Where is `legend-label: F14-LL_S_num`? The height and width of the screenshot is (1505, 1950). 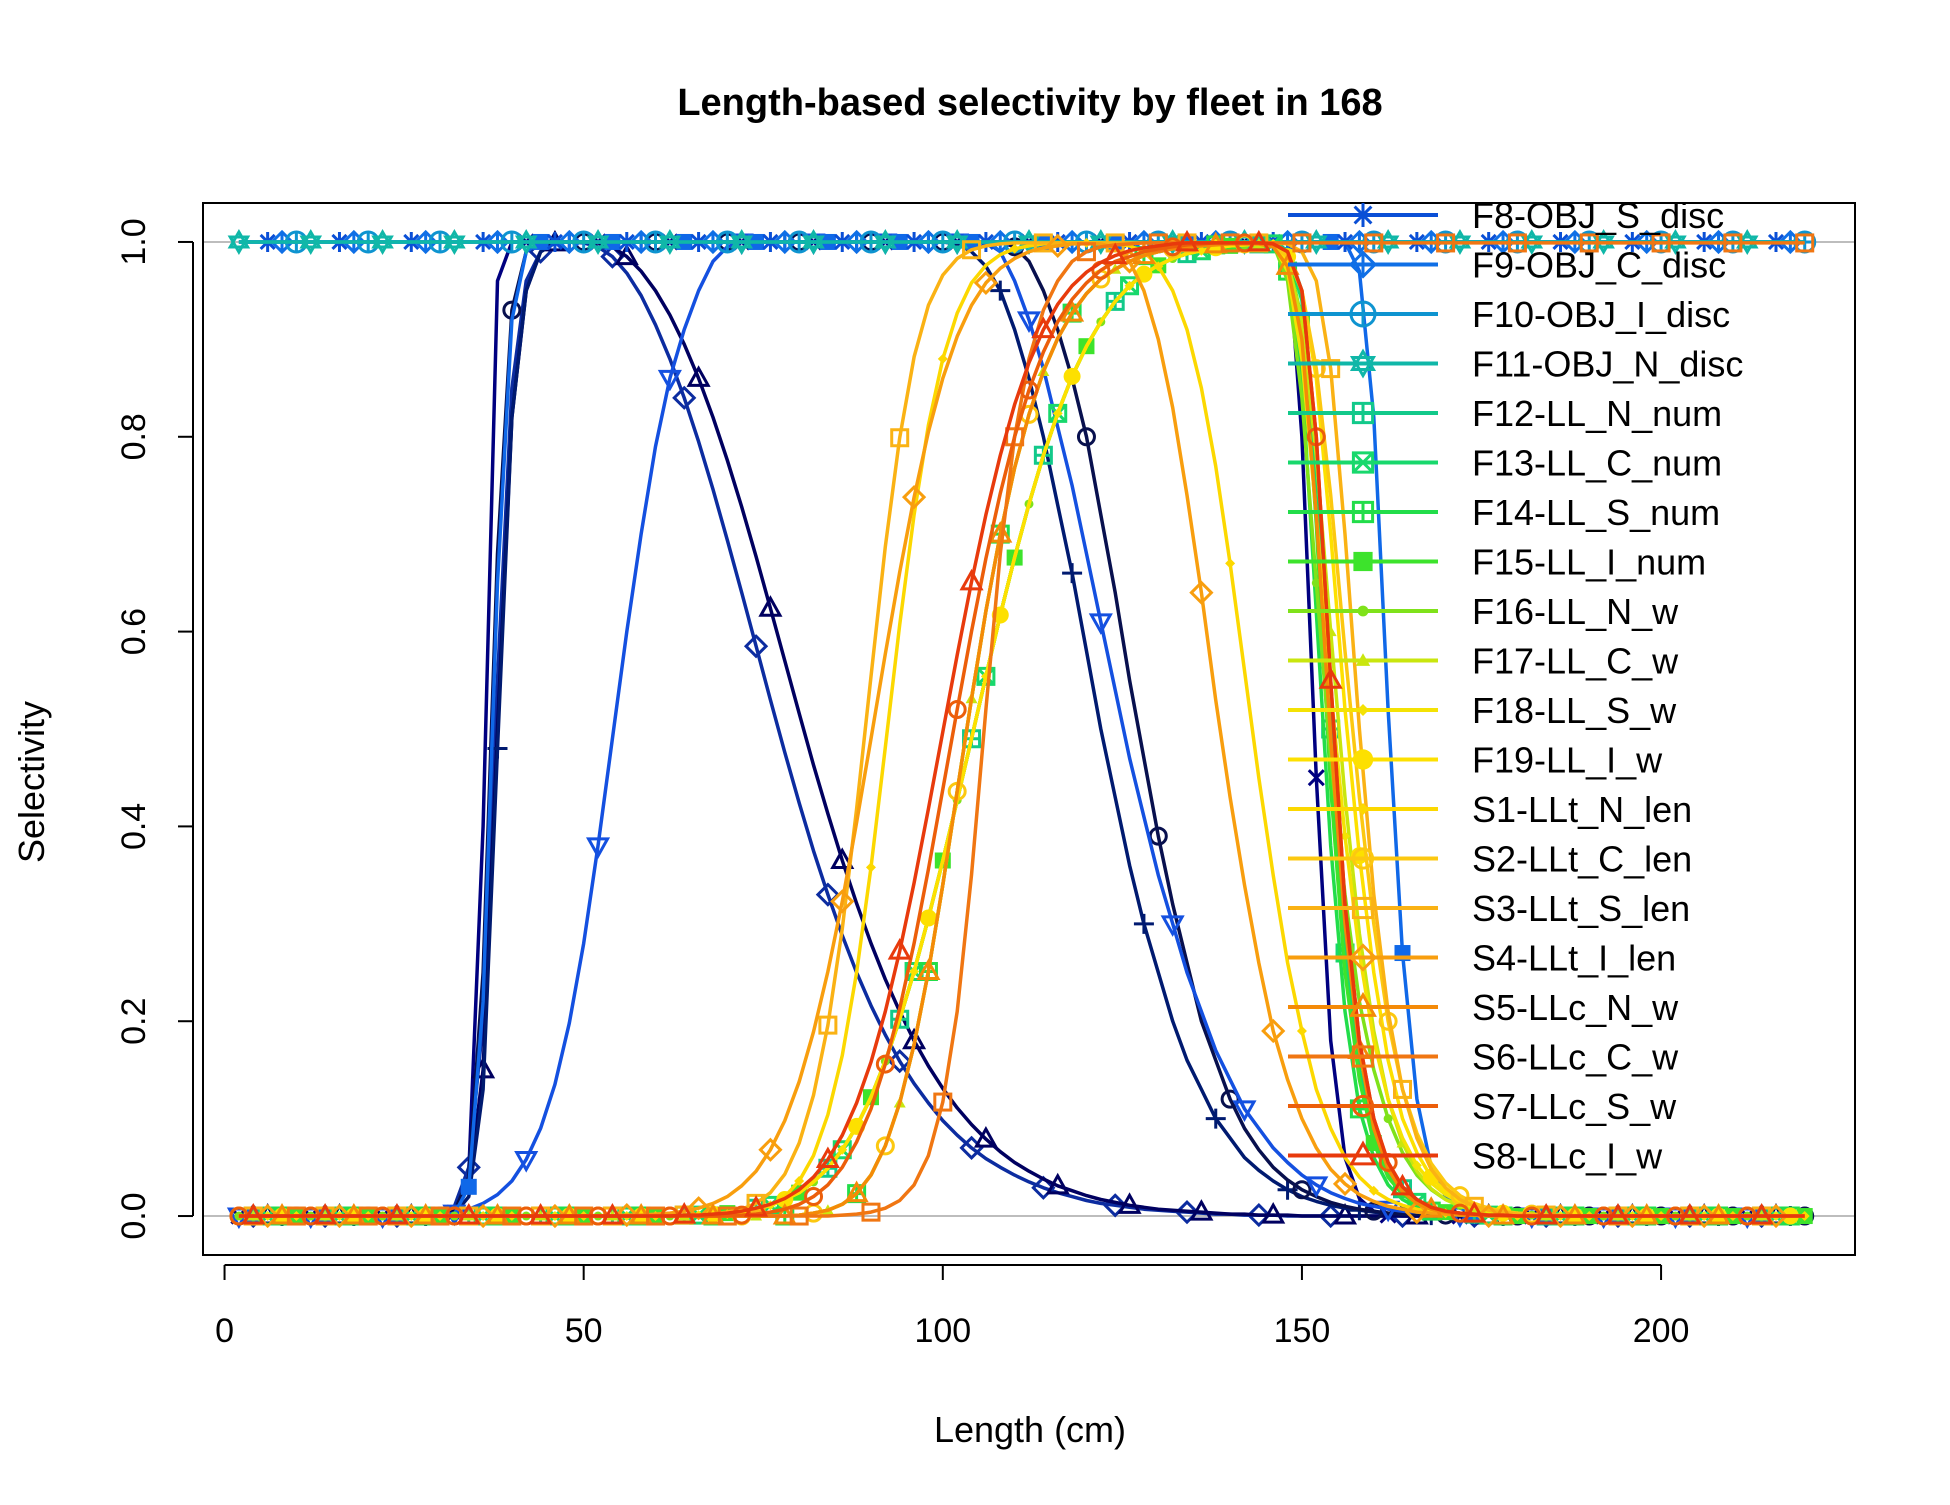 legend-label: F14-LL_S_num is located at coordinates (1596, 512).